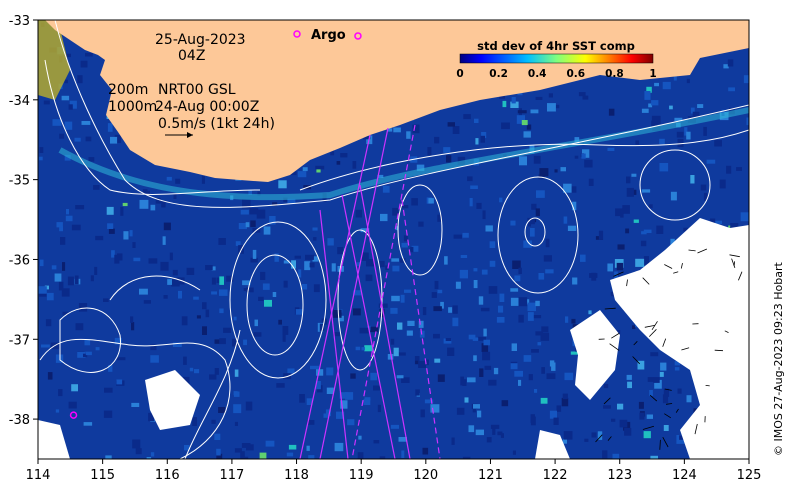 The height and width of the screenshot is (492, 791). What do you see at coordinates (778, 359) in the screenshot?
I see `credit-label: © IMOS 27-Aug-2023 09:23 Hobart` at bounding box center [778, 359].